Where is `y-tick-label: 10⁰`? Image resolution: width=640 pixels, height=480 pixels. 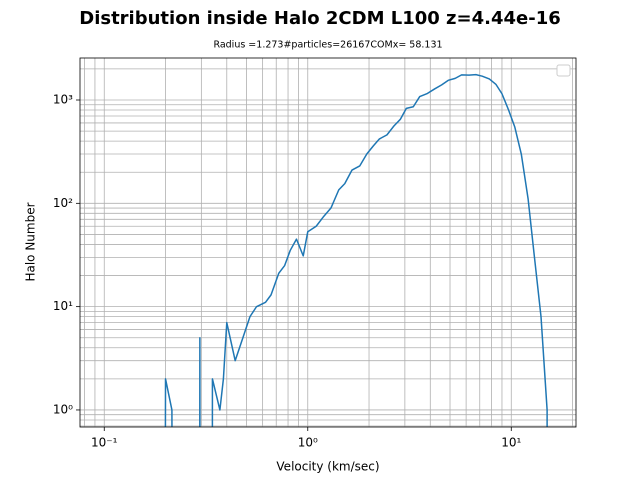
y-tick-label: 10⁰ is located at coordinates (63, 409).